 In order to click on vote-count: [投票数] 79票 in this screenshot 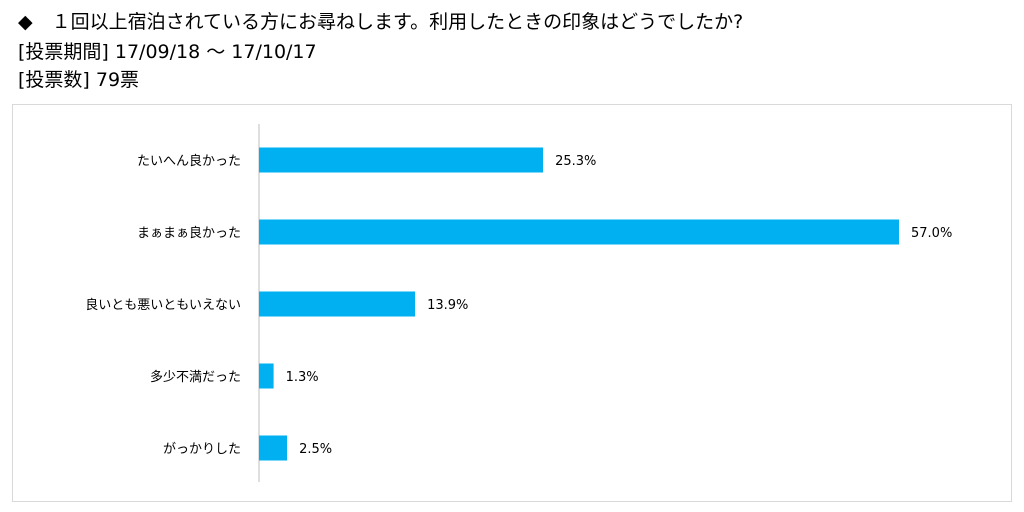, I will do `click(79, 80)`.